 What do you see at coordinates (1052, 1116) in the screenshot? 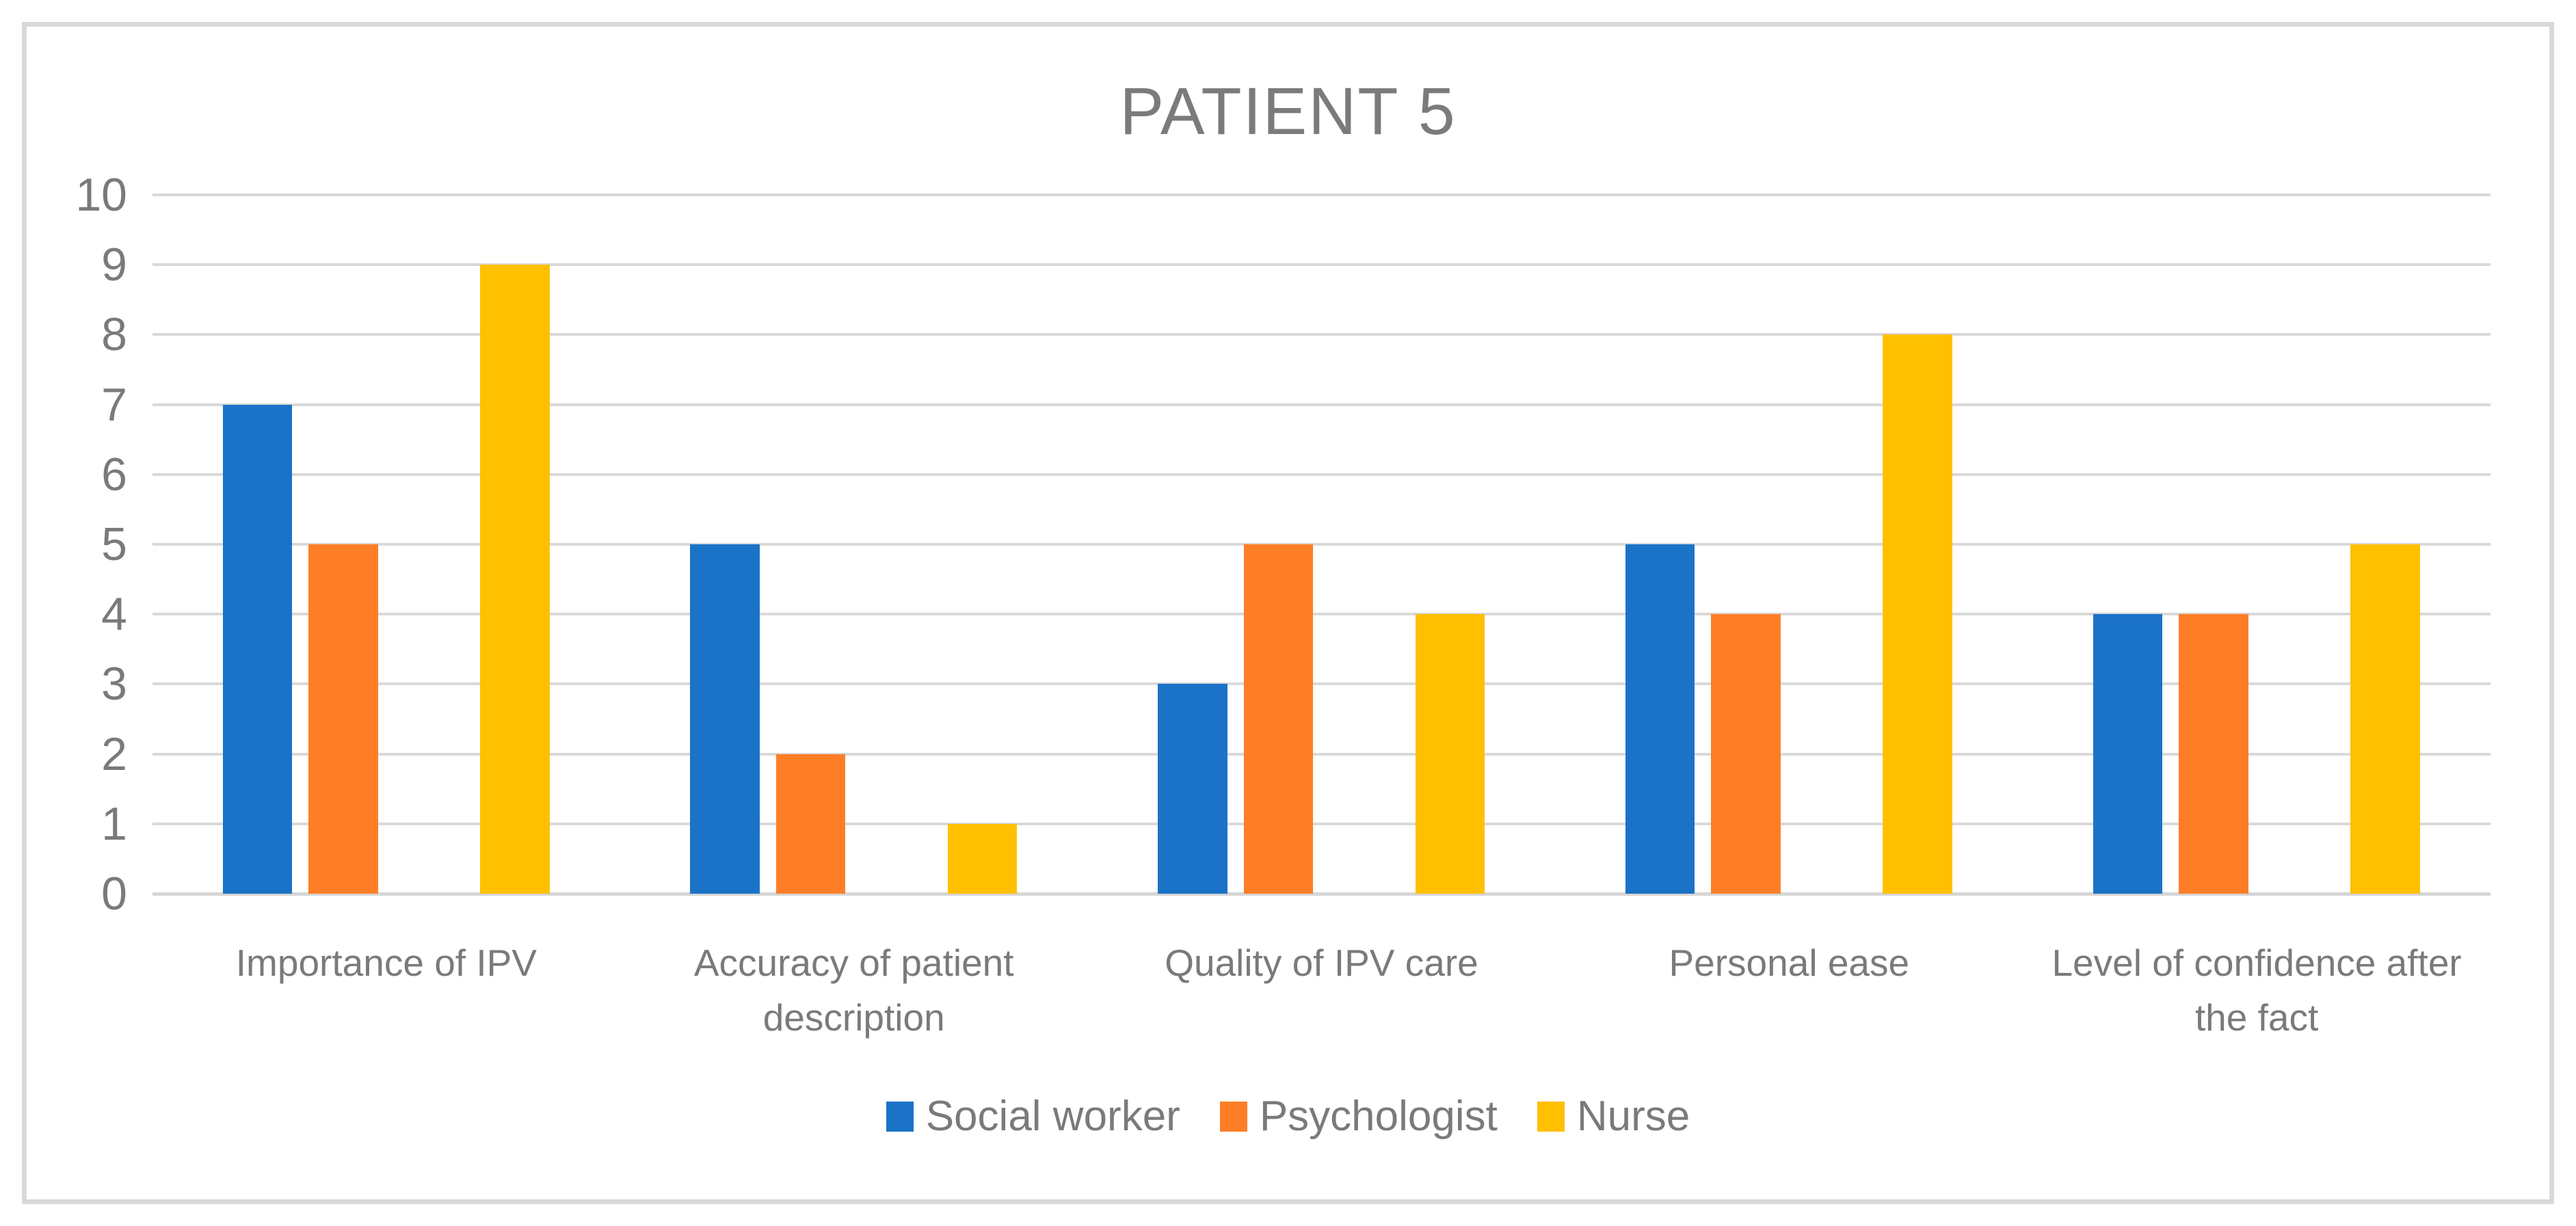
I see `legend-label: Social worker` at bounding box center [1052, 1116].